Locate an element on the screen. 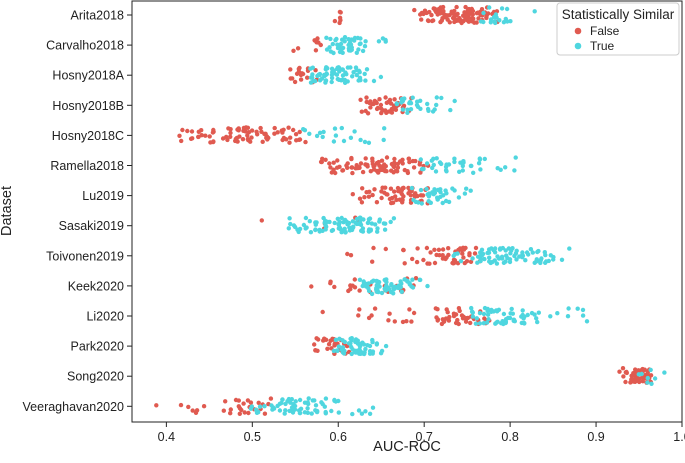  legend-swatch-false is located at coordinates (578, 31).